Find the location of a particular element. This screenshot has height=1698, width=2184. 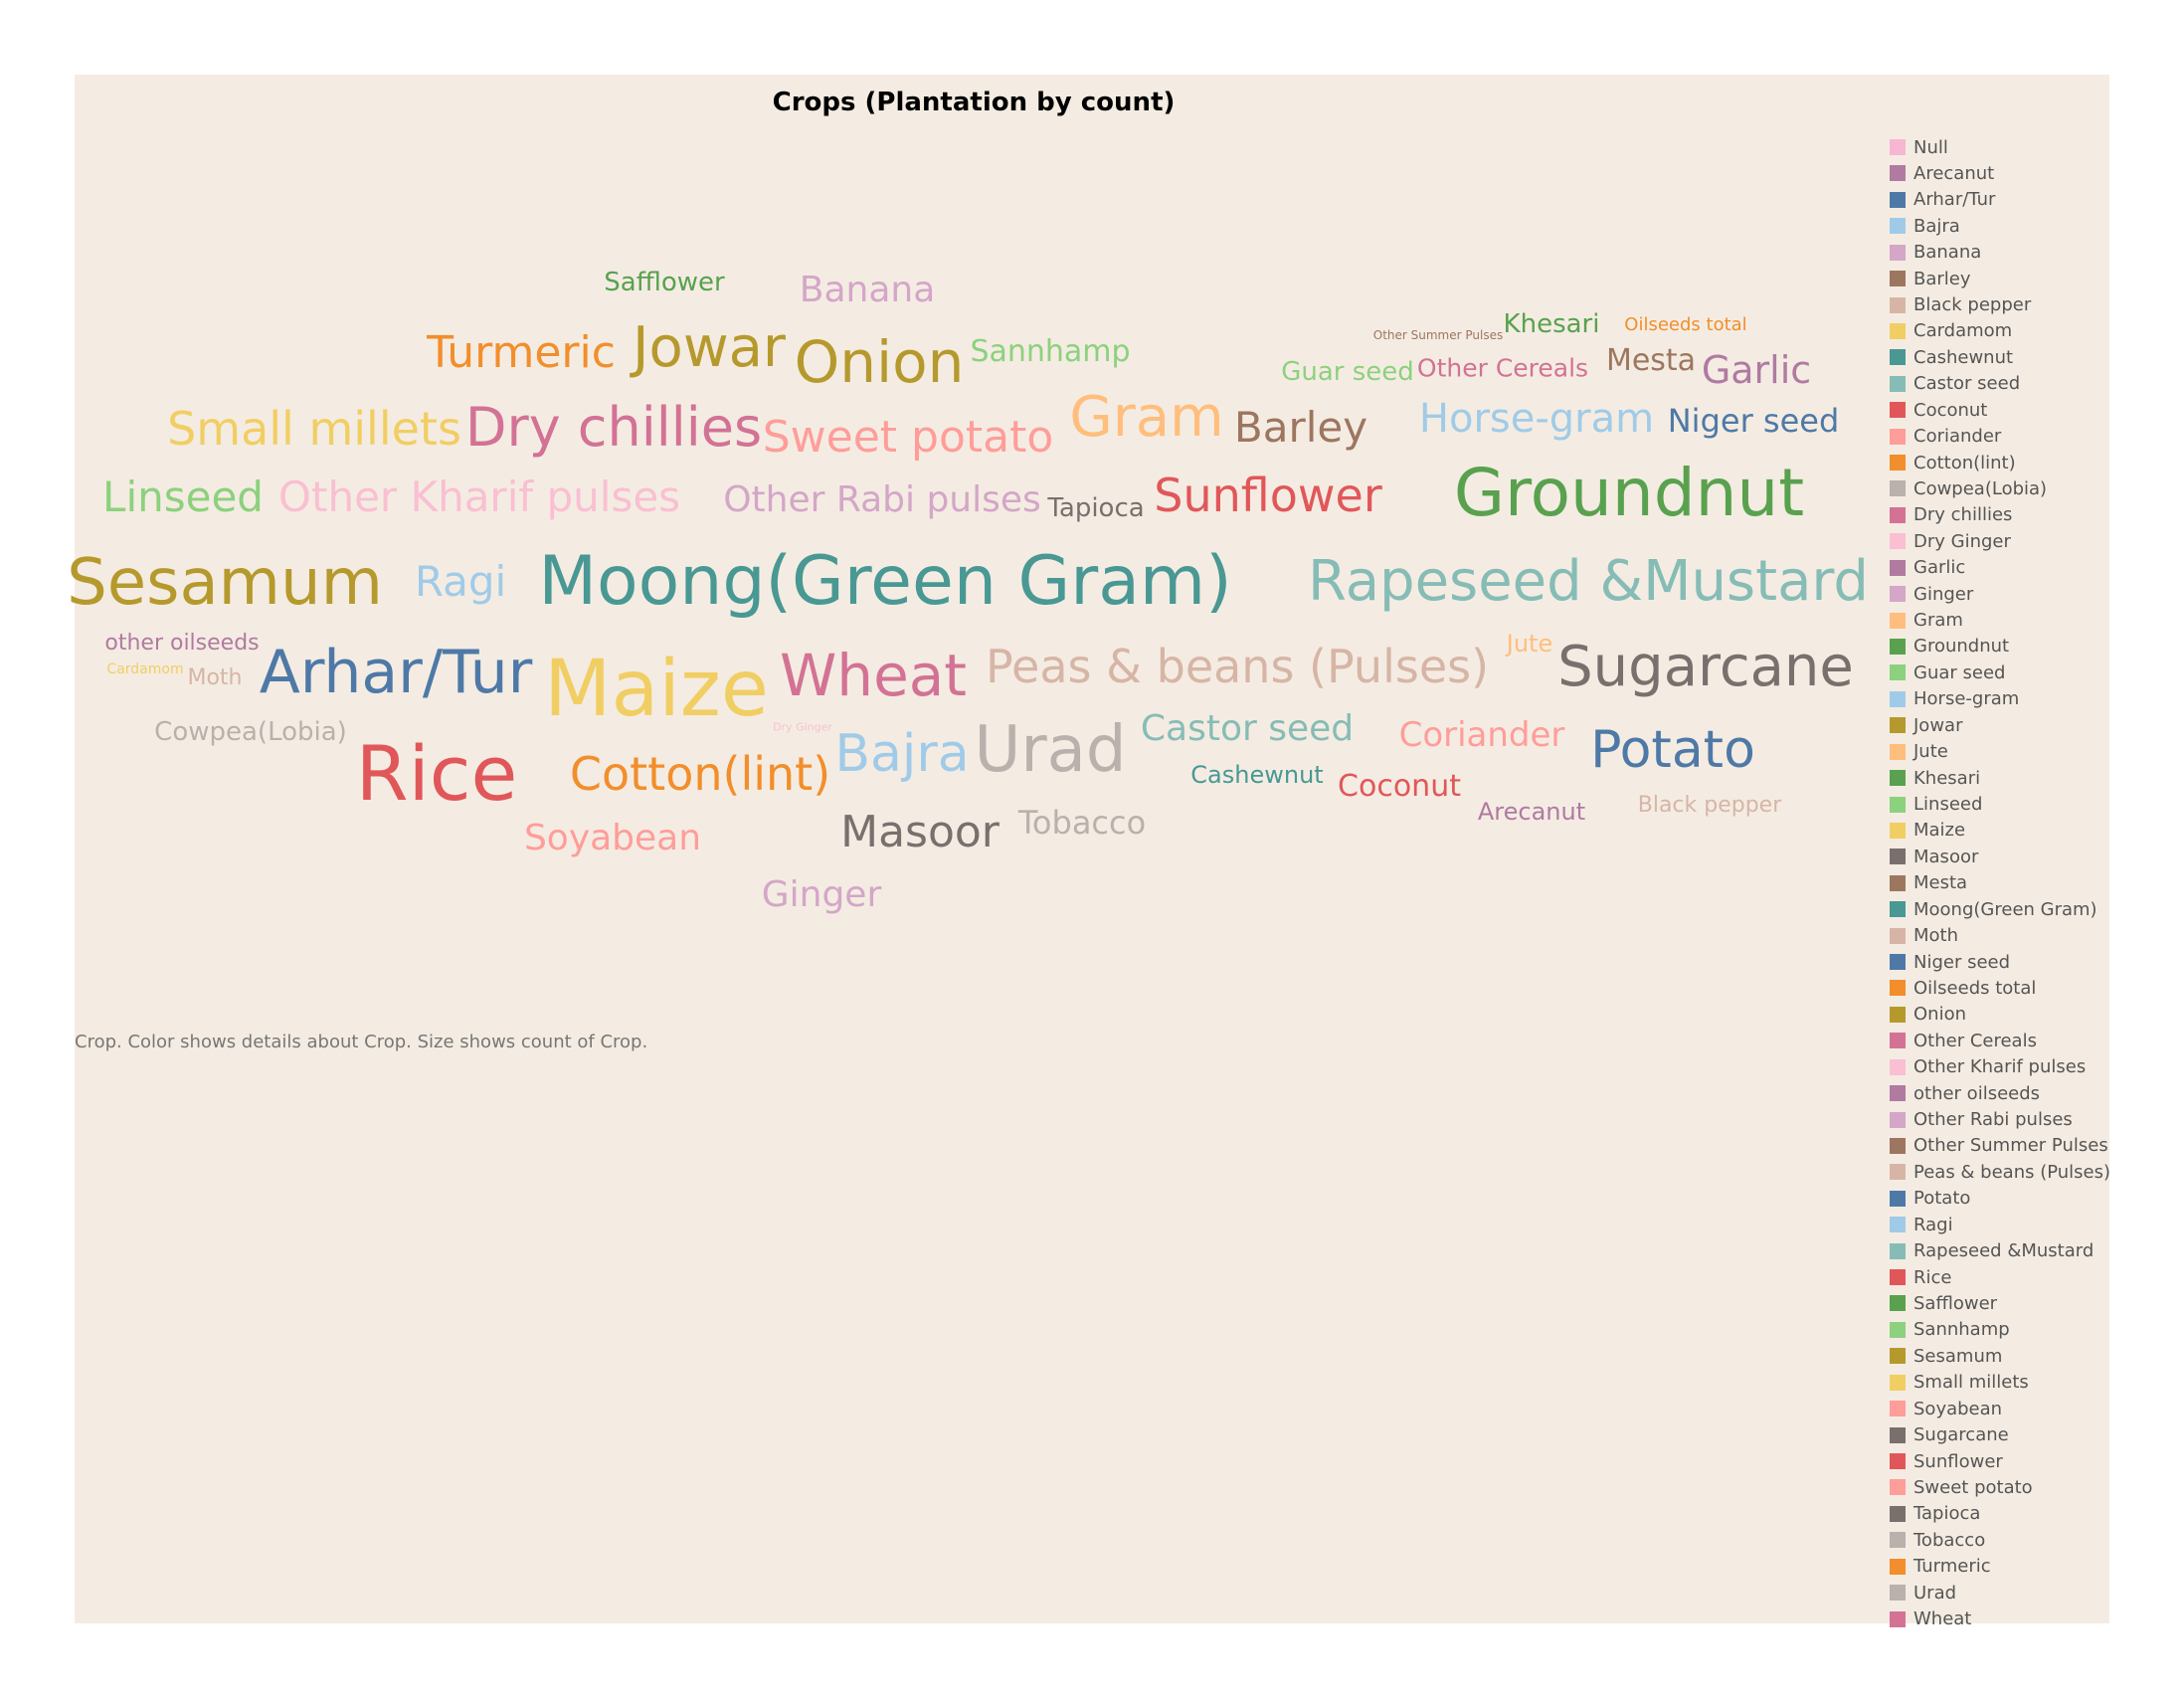

legend-label: Dry Ginger is located at coordinates (1962, 541).